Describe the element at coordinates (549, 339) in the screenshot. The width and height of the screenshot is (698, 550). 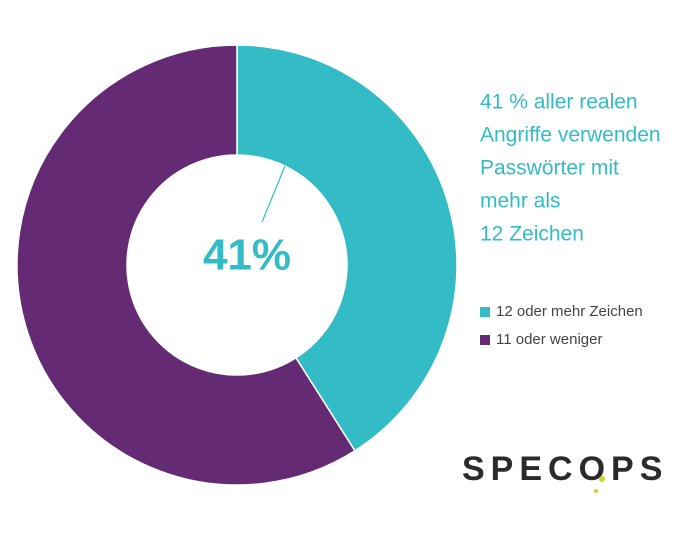
I see `legend-label: 11 oder weniger` at that location.